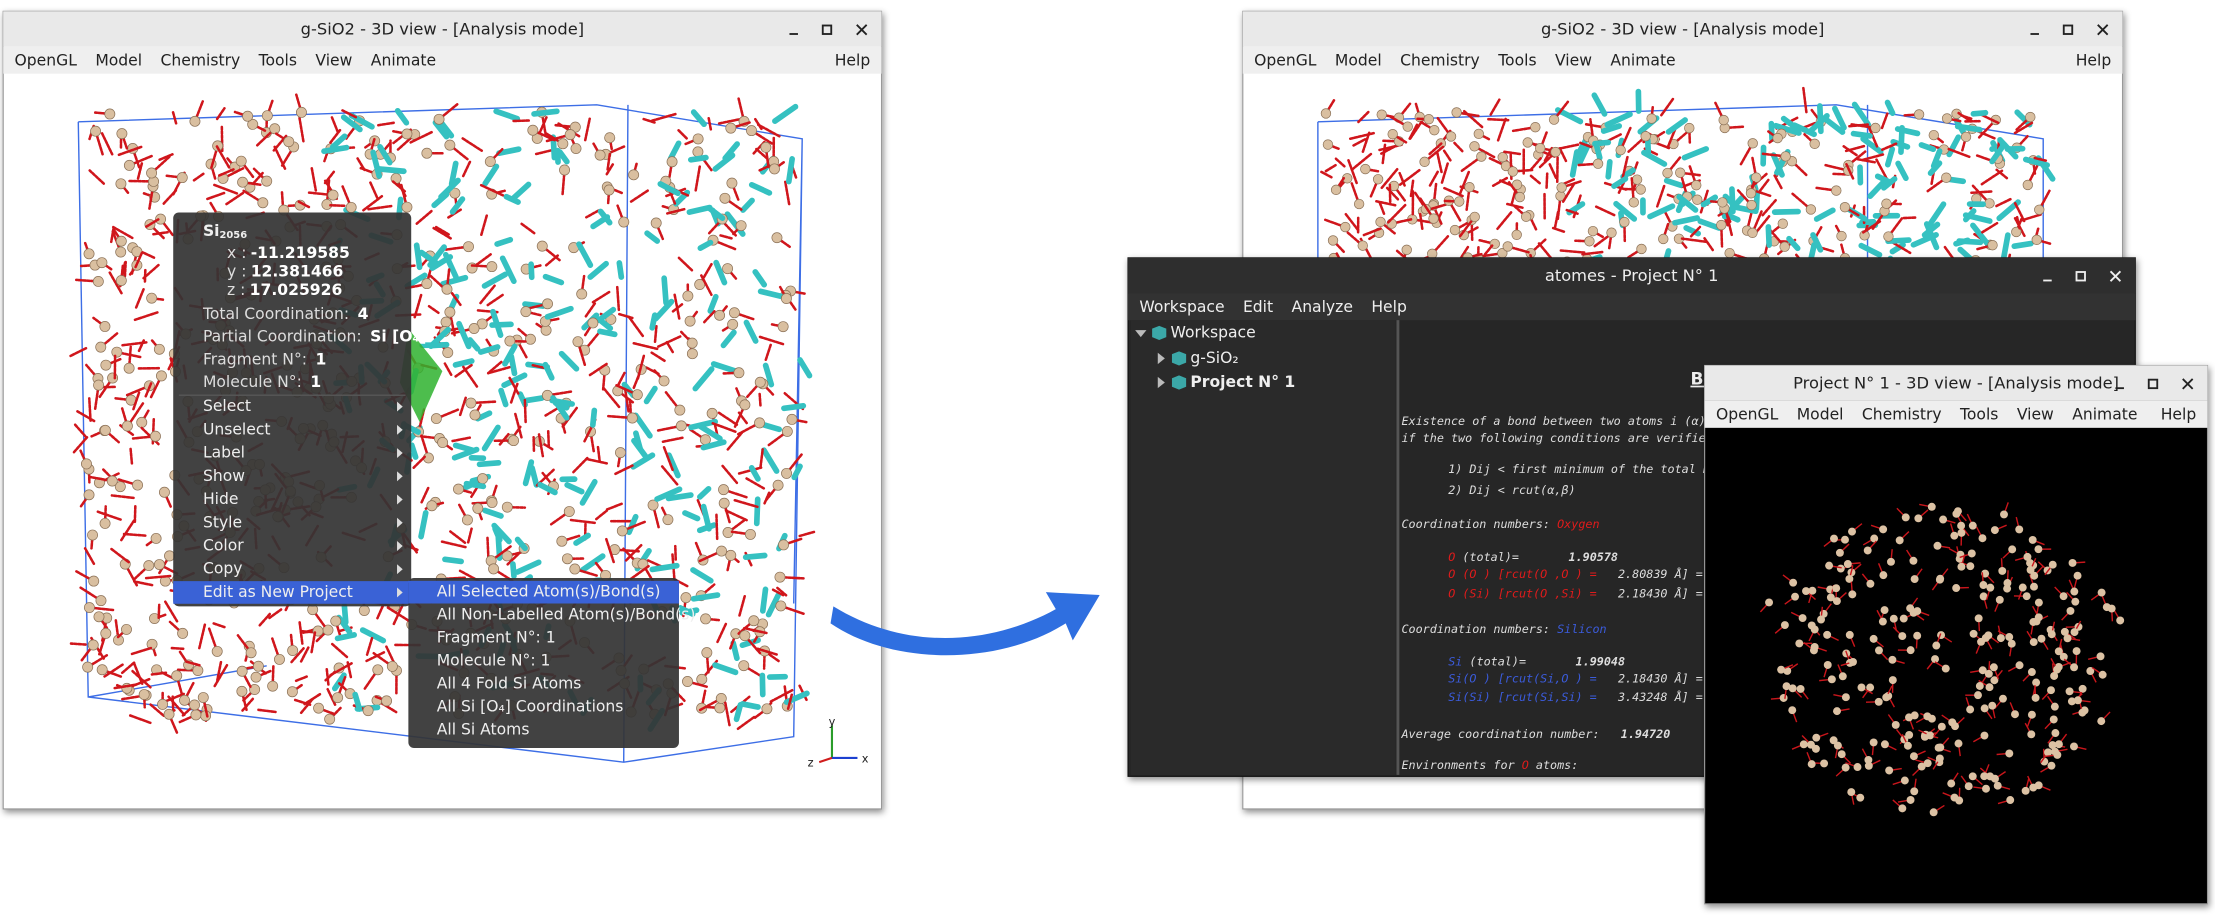 Image resolution: width=2215 pixels, height=918 pixels. Describe the element at coordinates (223, 569) in the screenshot. I see `menu-item: Copy` at that location.